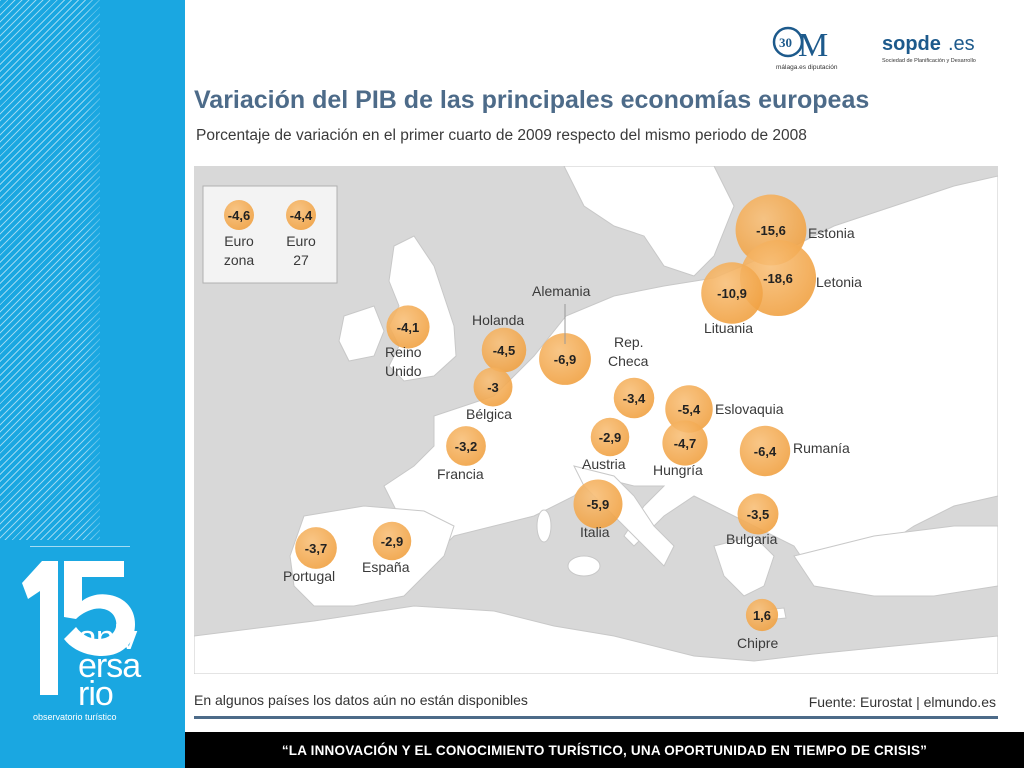 Image resolution: width=1024 pixels, height=768 pixels. I want to click on legend-layer: -4,6 Euro zona -4,4 Euro 27, so click(270, 234).